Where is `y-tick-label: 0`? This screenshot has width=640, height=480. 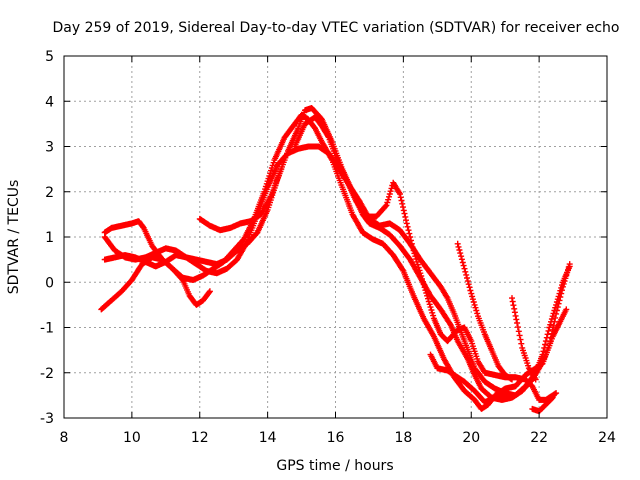
y-tick-label: 0 is located at coordinates (49, 283).